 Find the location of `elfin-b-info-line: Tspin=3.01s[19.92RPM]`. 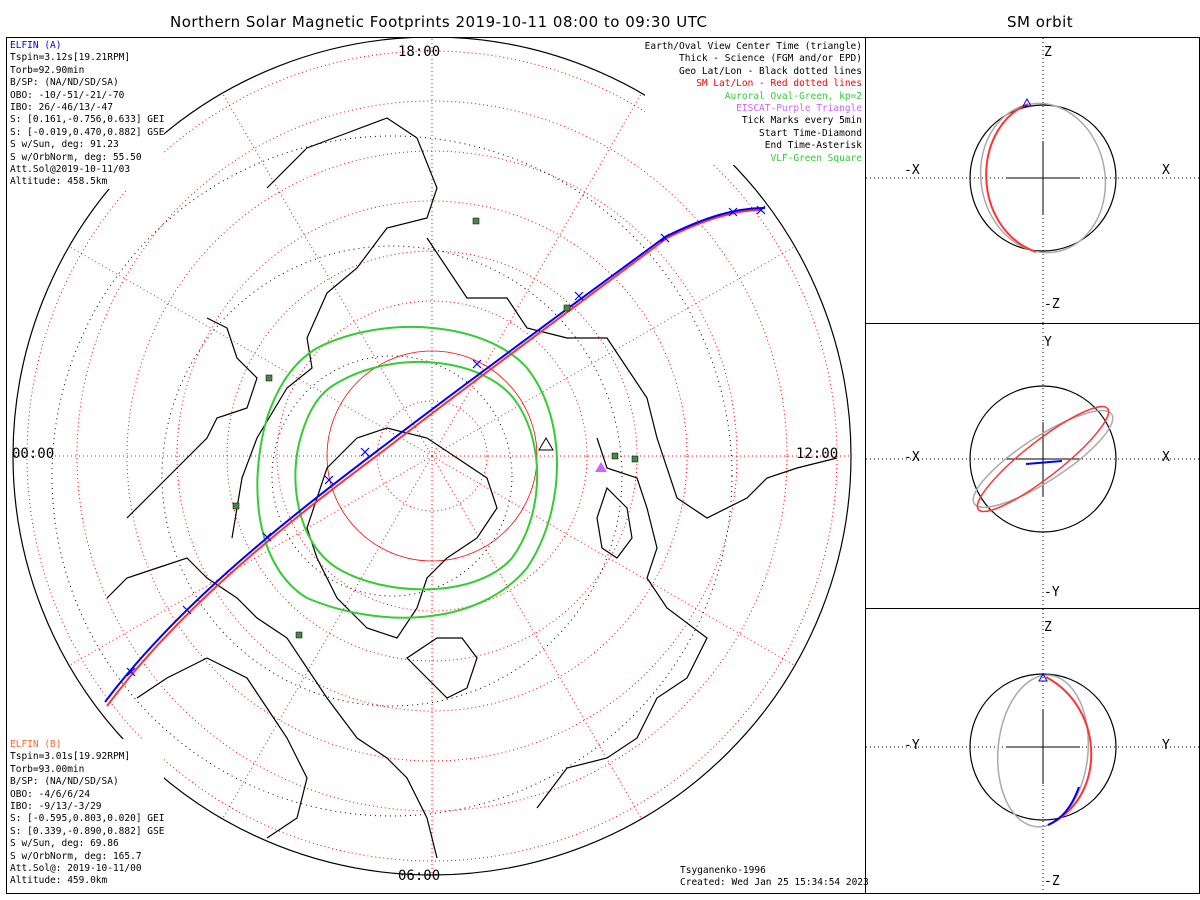

elfin-b-info-line: Tspin=3.01s[19.92RPM] is located at coordinates (70, 757).